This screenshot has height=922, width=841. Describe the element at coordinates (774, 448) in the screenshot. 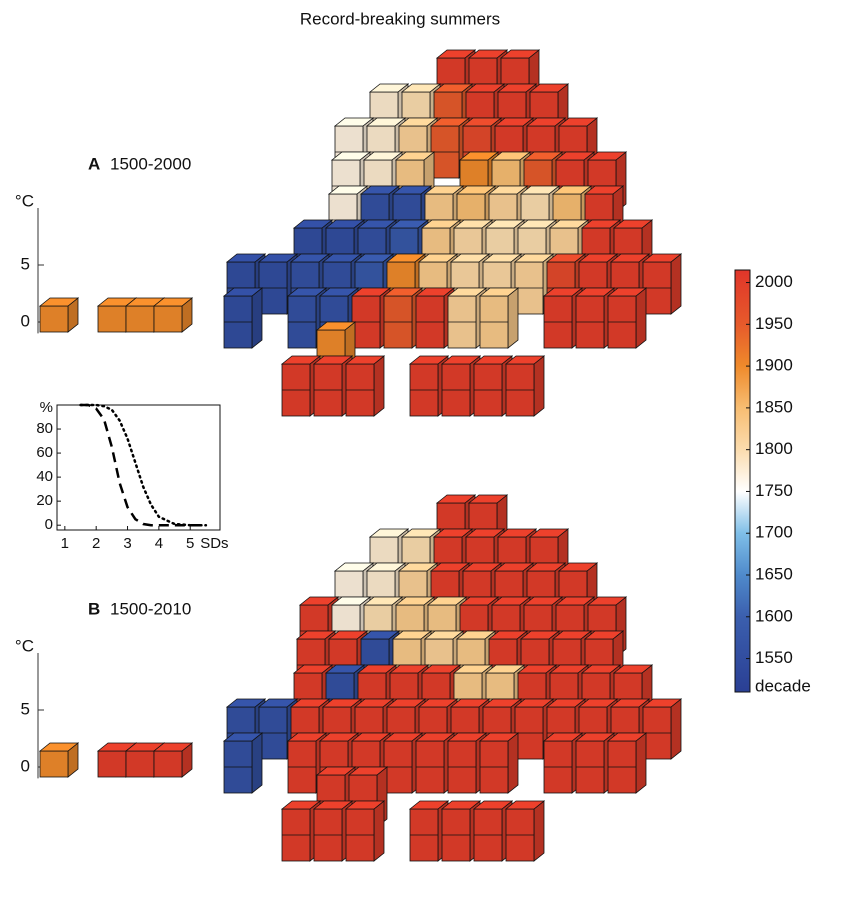

I see `colorbar-tick-label: 1800` at that location.